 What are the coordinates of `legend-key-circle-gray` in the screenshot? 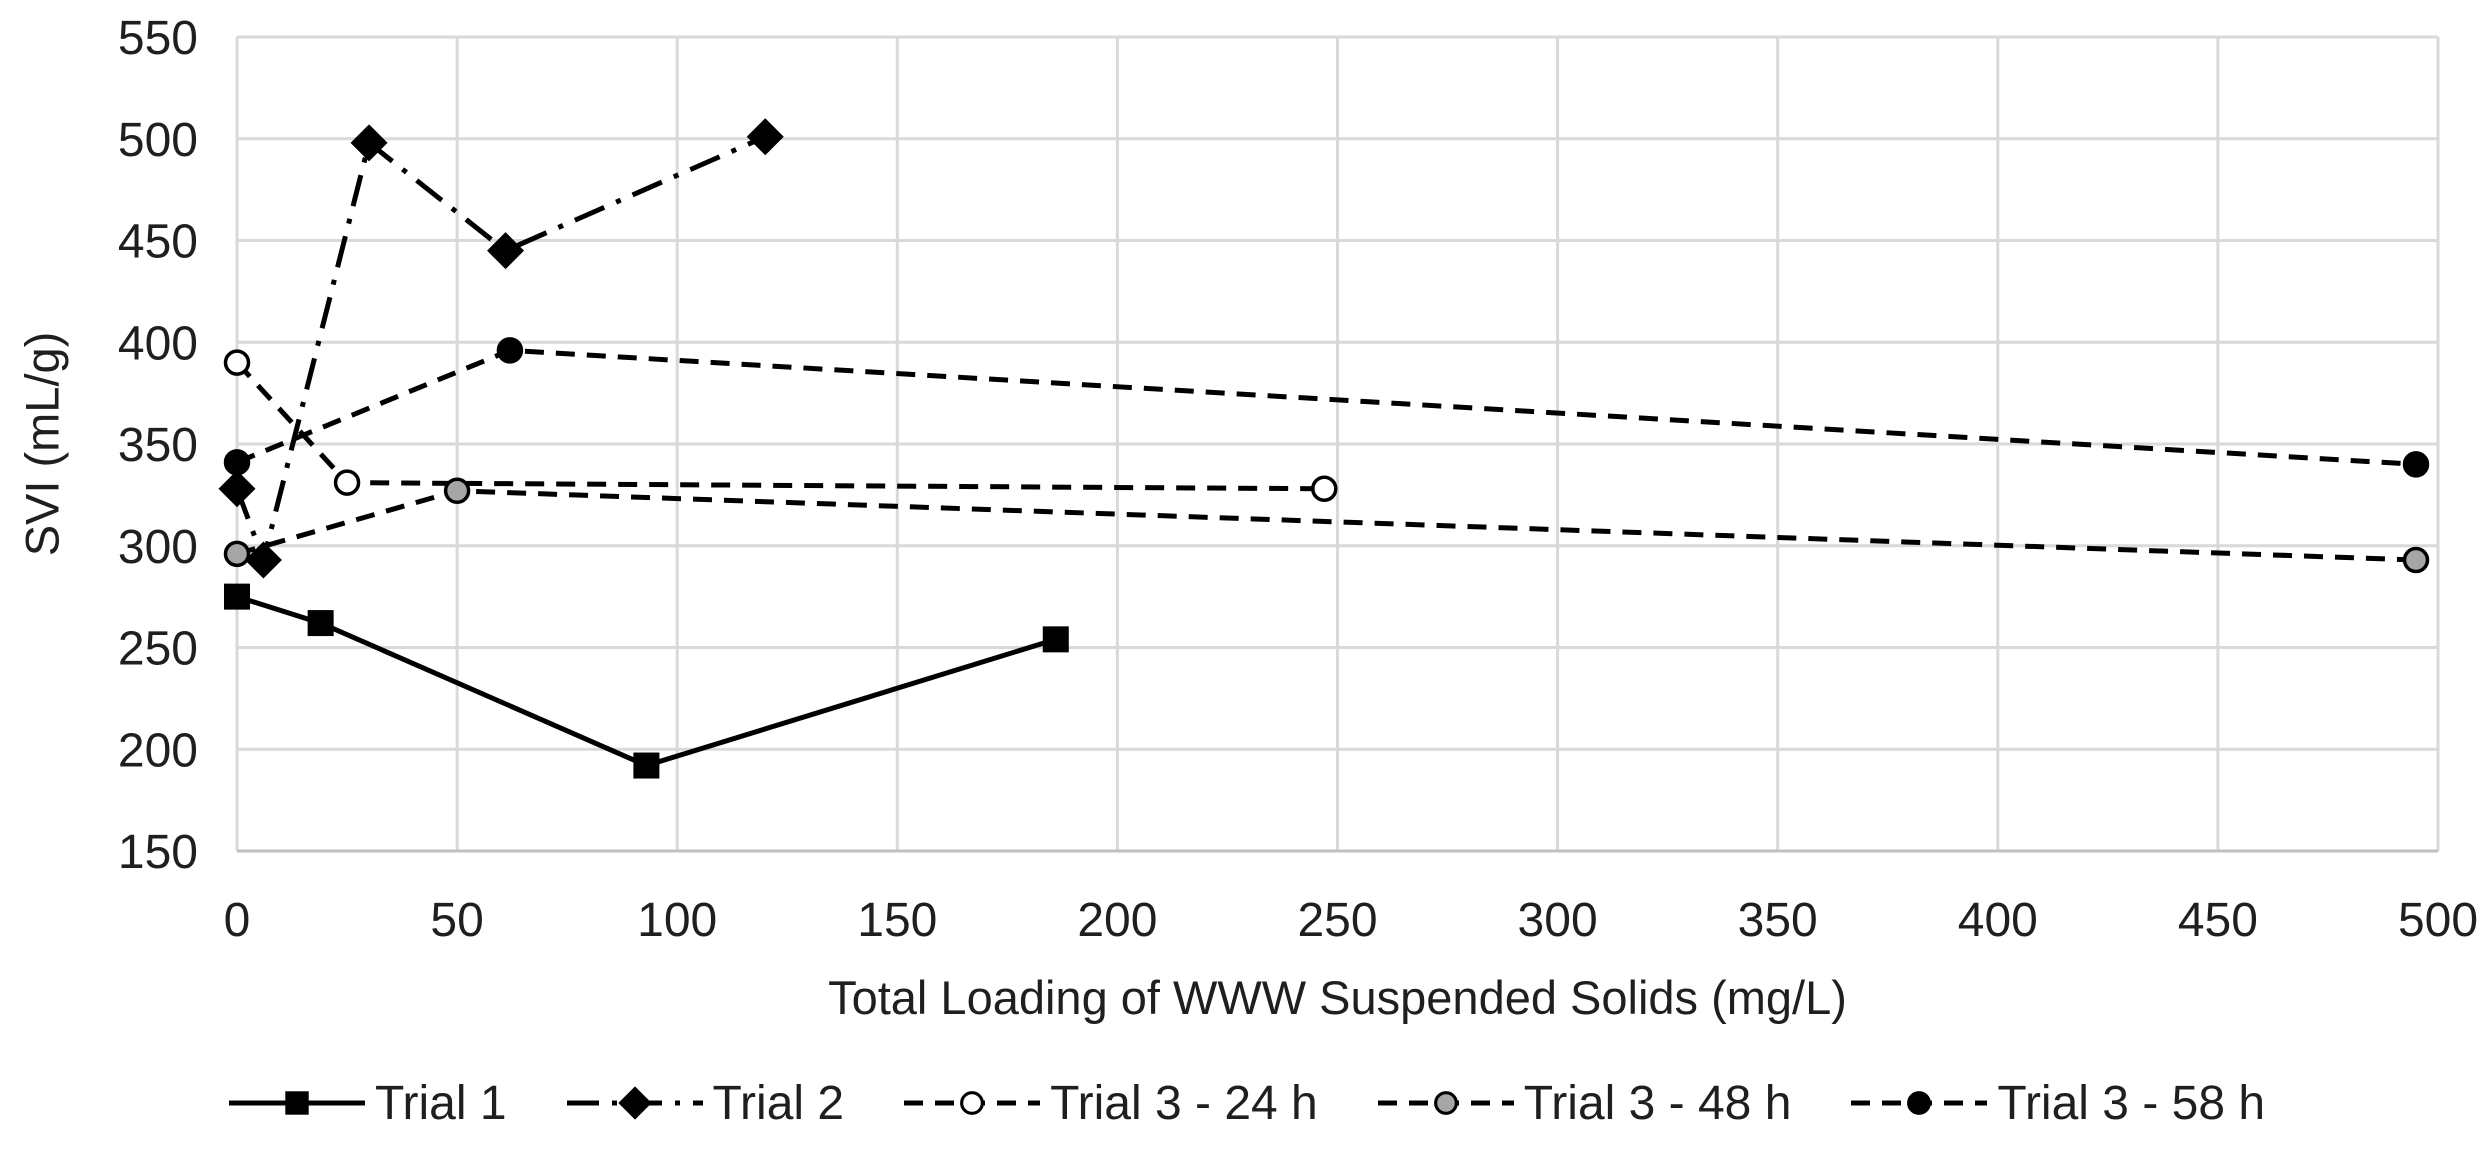 It's located at (1445, 1103).